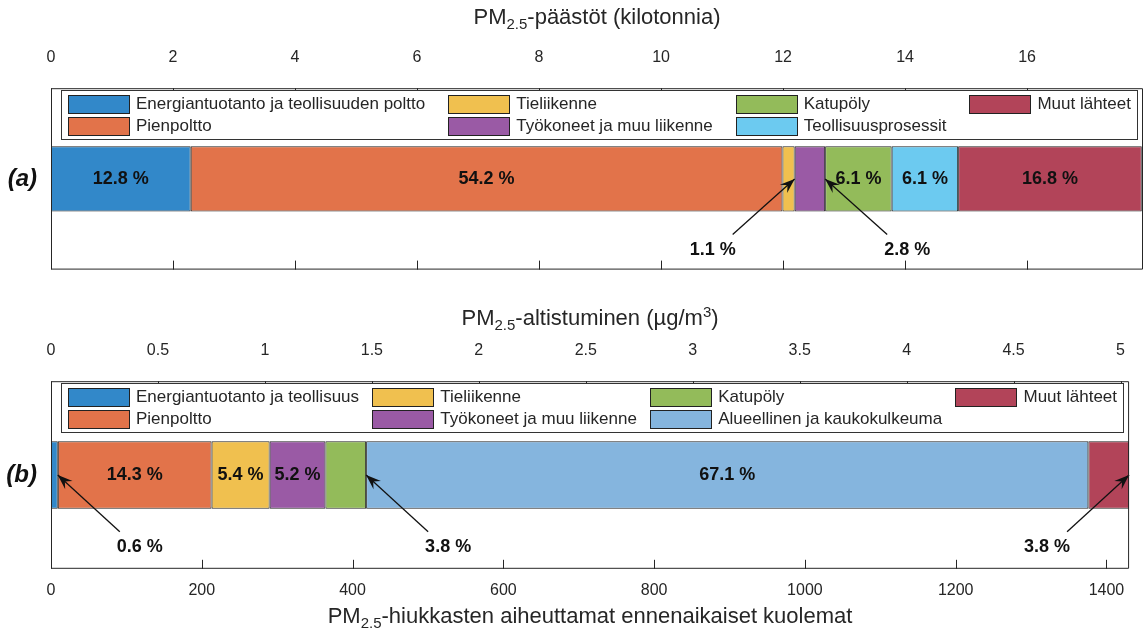  Describe the element at coordinates (830, 419) in the screenshot. I see `legend-label: Alueellinen ja kaukokulkeuma` at that location.